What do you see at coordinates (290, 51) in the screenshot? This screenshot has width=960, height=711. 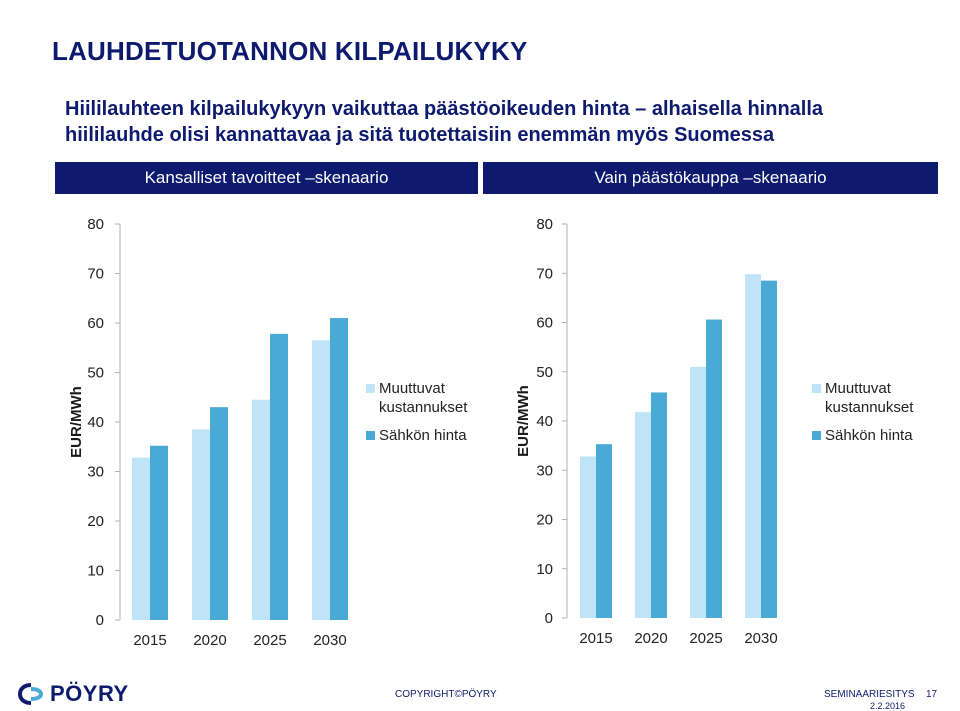 I see `page-title: LAUHDETUOTANNON KILPAILUKYKY` at bounding box center [290, 51].